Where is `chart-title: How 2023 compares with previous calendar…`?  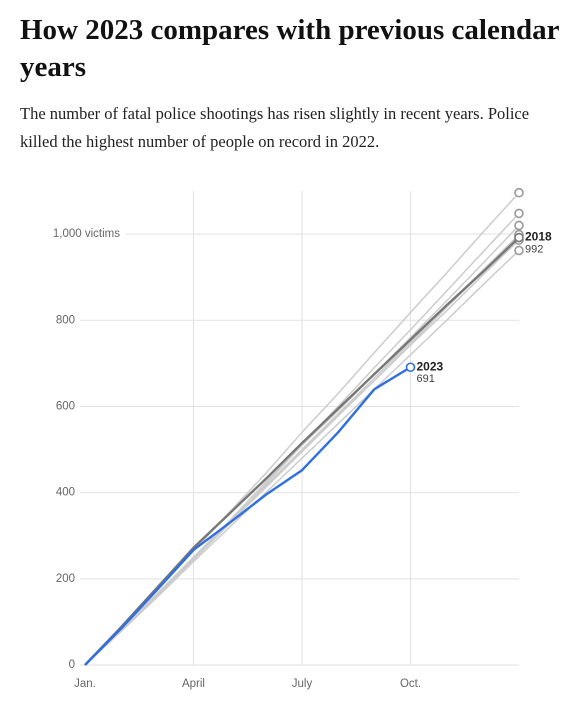
chart-title: How 2023 compares with previous calendar… is located at coordinates (289, 48).